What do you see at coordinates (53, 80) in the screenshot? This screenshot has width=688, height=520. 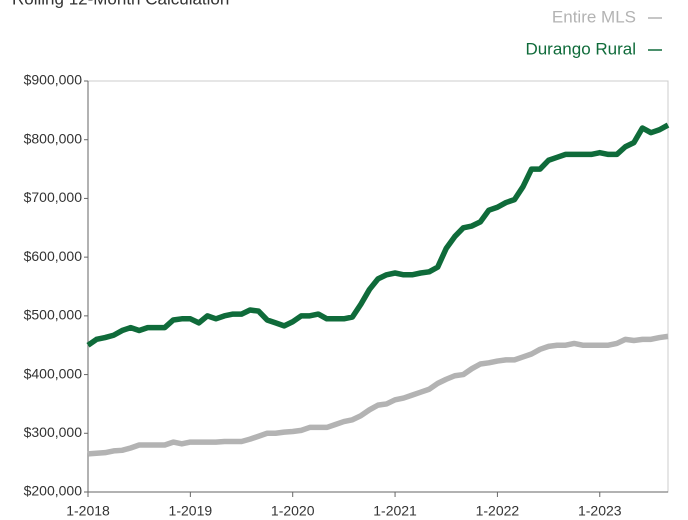 I see `y-tick-label: $900,000` at bounding box center [53, 80].